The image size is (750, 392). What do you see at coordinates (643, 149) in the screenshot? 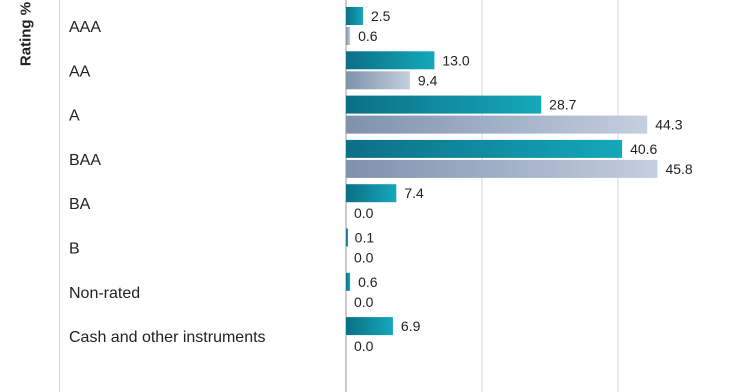
I see `data-label: 40.6` at bounding box center [643, 149].